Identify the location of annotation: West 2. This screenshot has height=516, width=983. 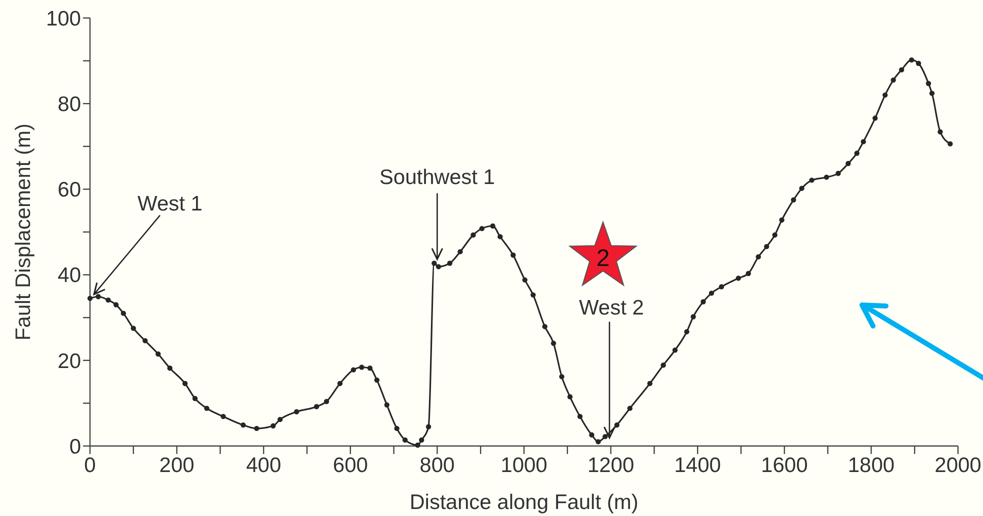
(611, 308).